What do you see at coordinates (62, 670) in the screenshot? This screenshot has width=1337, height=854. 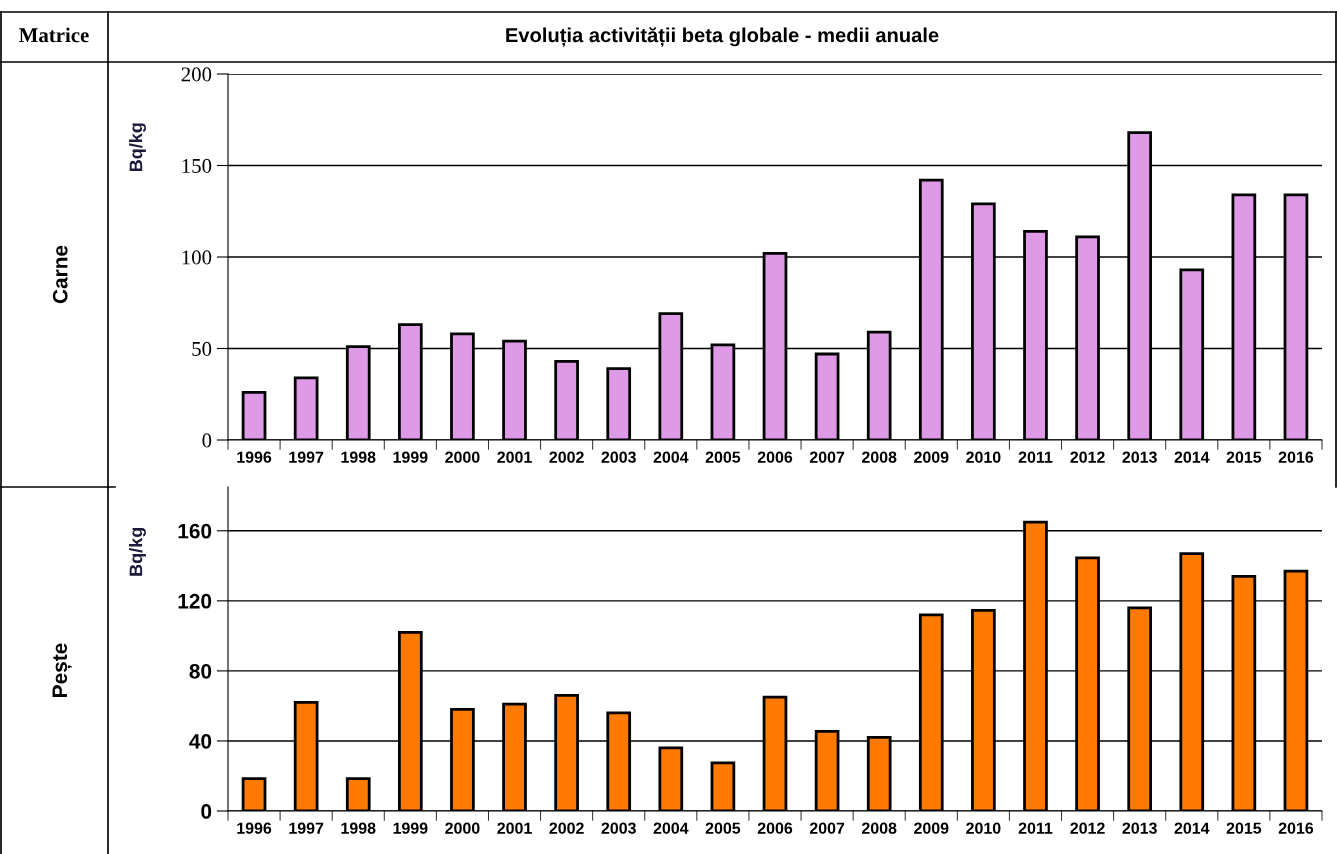 I see `text: Pește` at bounding box center [62, 670].